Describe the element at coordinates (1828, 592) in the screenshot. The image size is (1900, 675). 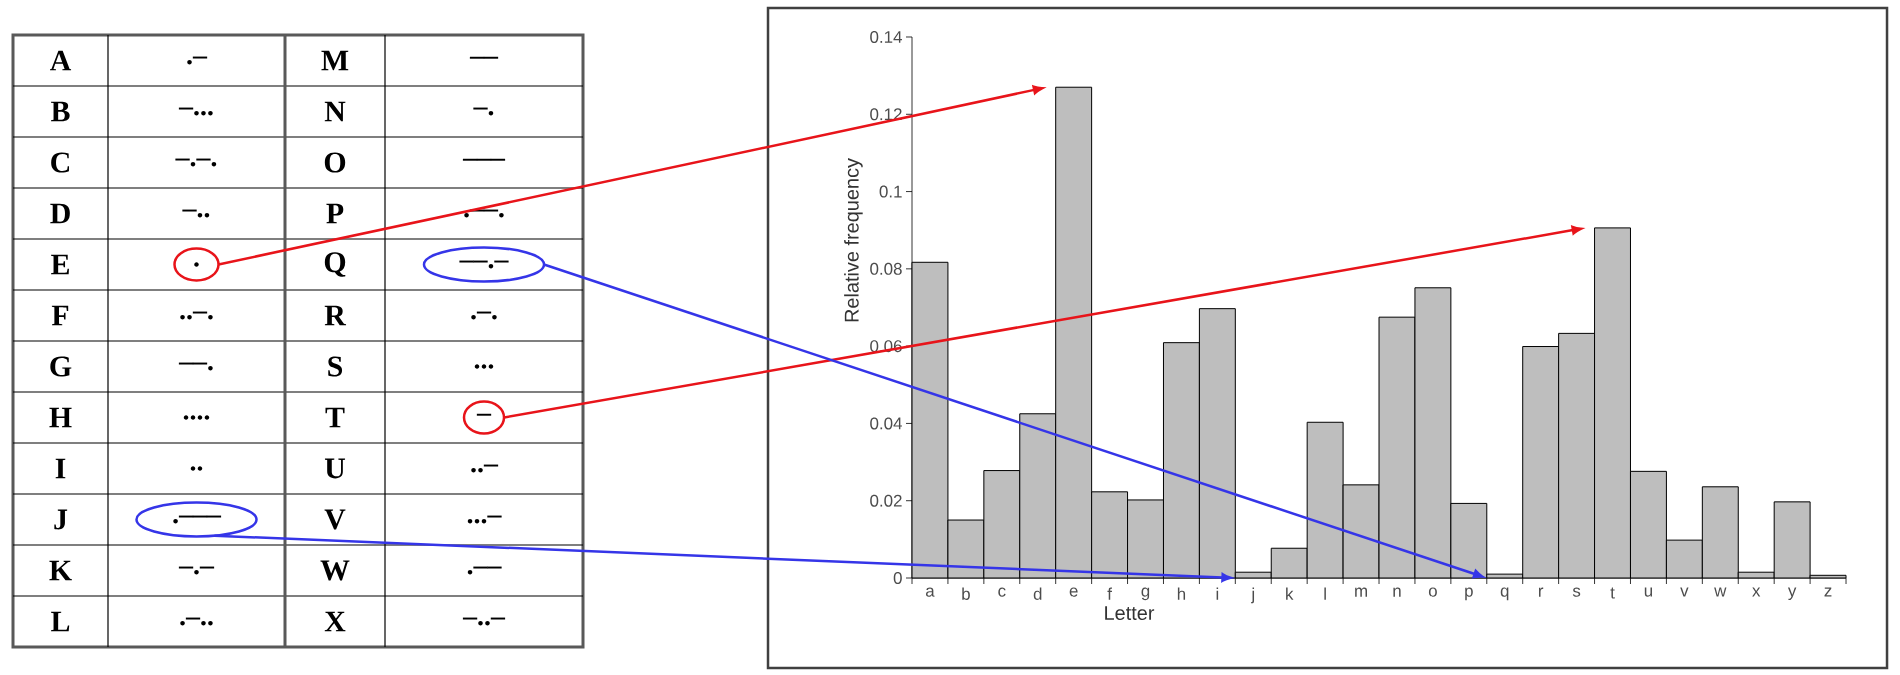
I see `x-tick-label: z` at that location.